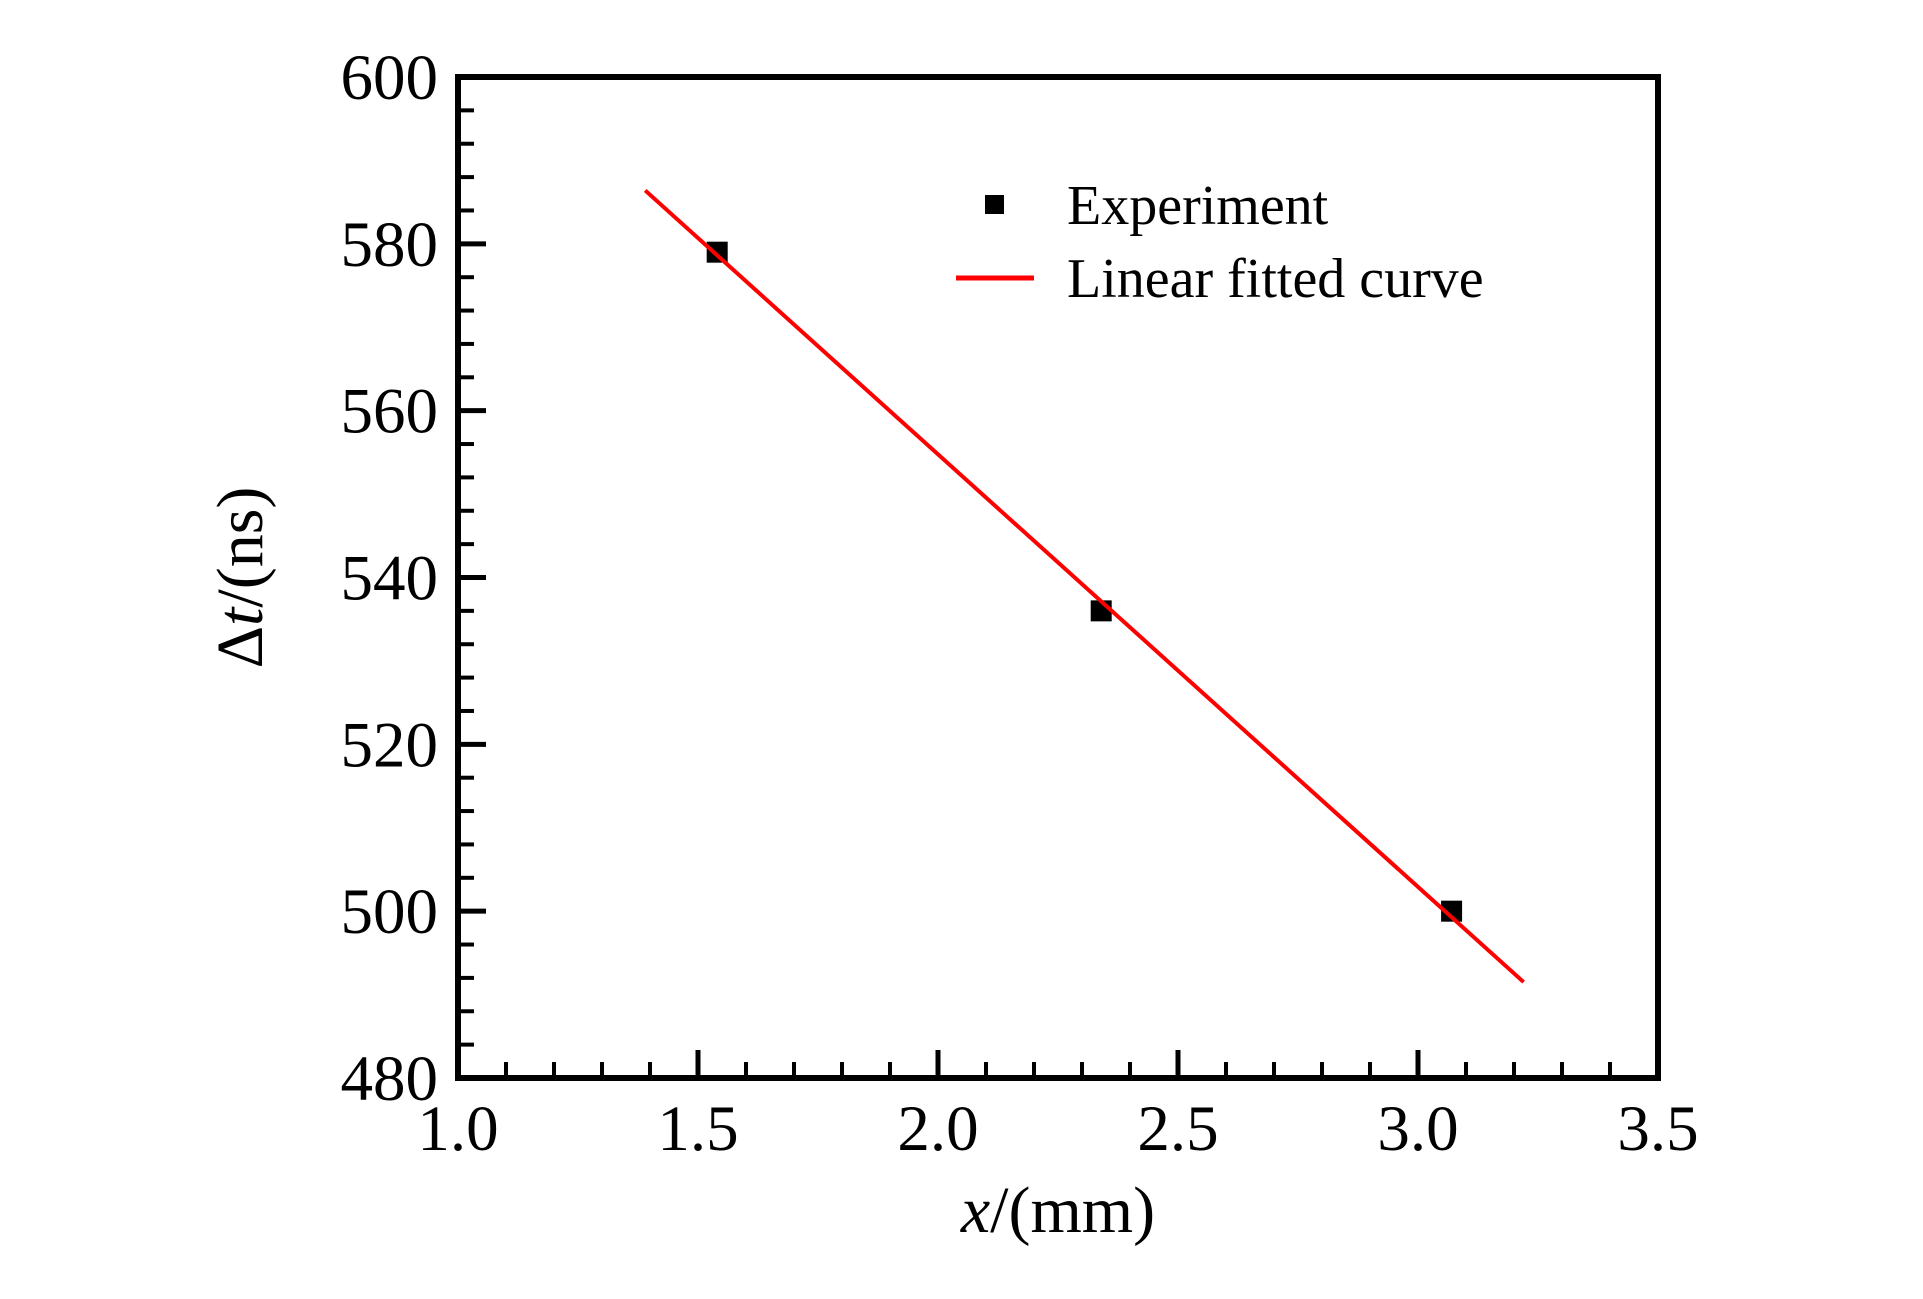  I want to click on y-tick-label: 520, so click(390, 745).